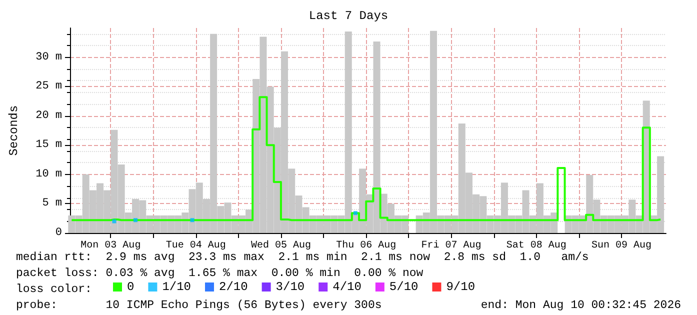  Describe the element at coordinates (451, 246) in the screenshot. I see `x-tick-label: Fri 07 Aug` at that location.